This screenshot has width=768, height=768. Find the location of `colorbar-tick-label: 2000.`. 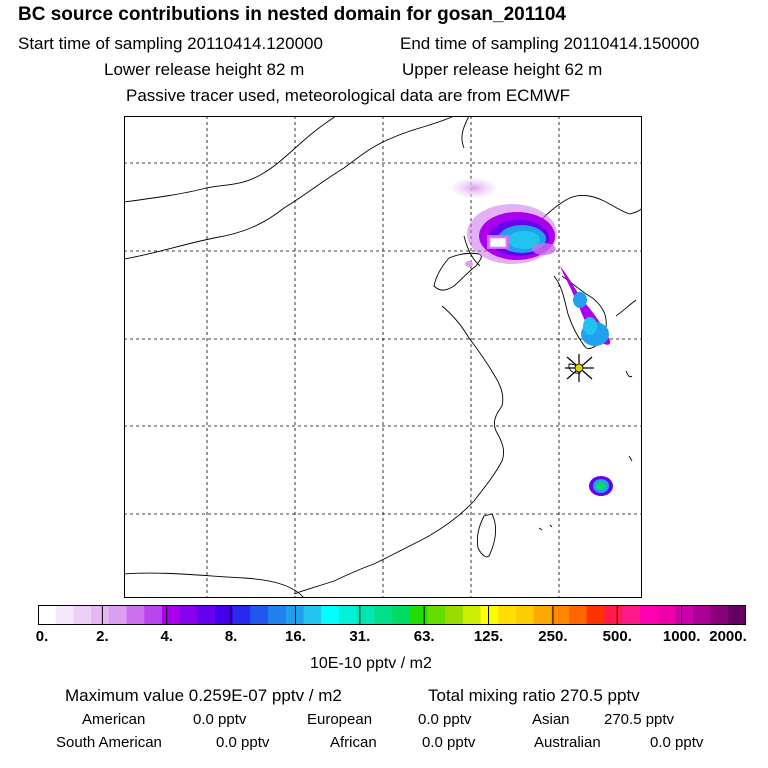

colorbar-tick-label: 2000. is located at coordinates (728, 636).